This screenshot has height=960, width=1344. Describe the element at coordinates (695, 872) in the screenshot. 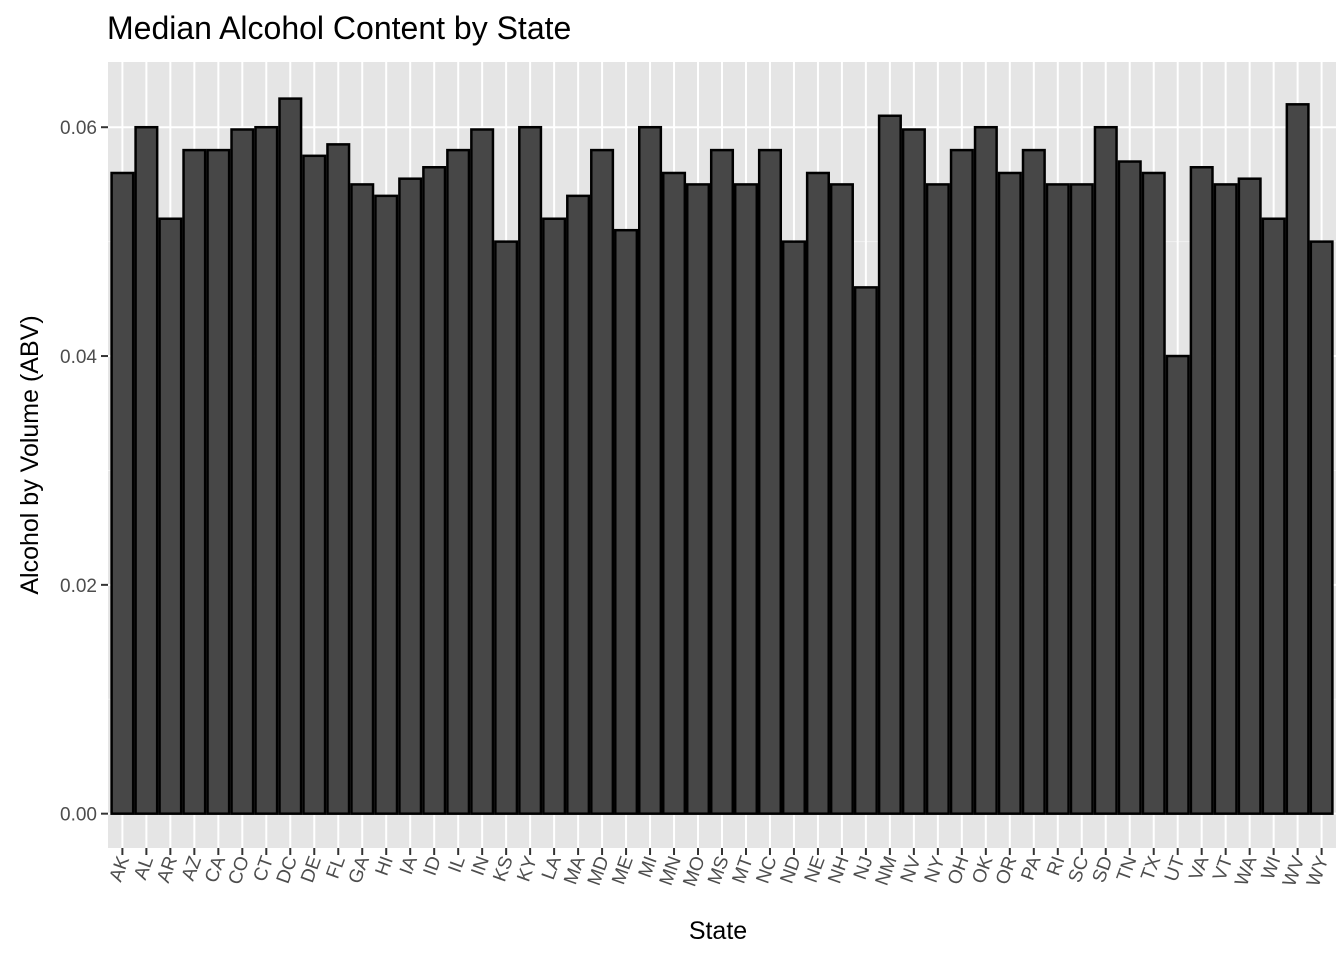

I see `x-tick-label: MO` at that location.